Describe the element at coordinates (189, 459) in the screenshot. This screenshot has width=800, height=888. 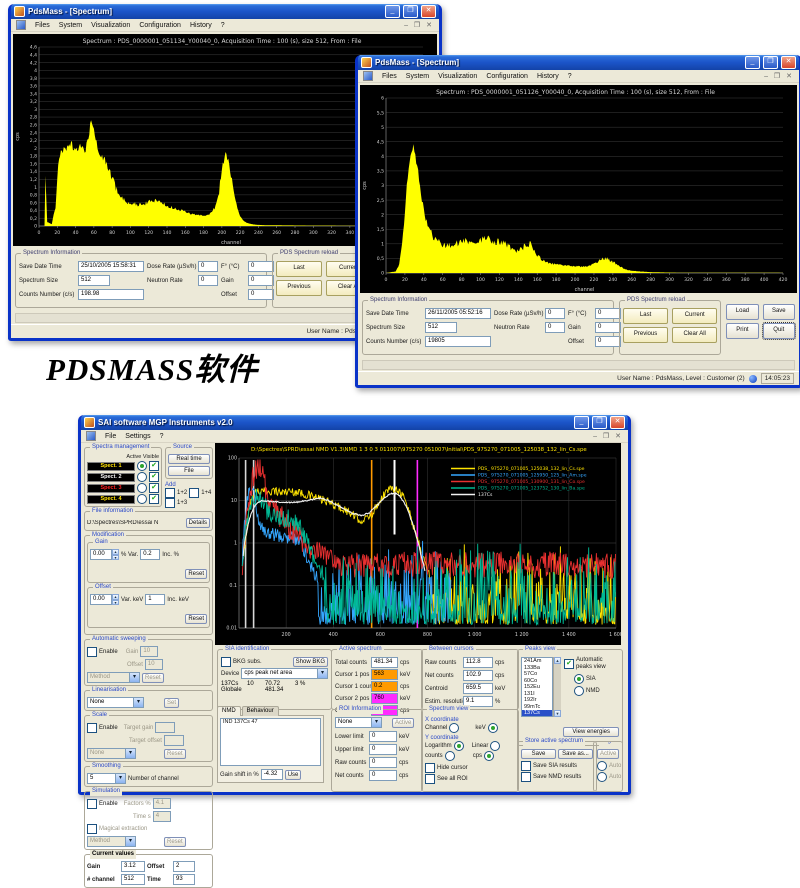
I see `real-time-button: Real time` at that location.